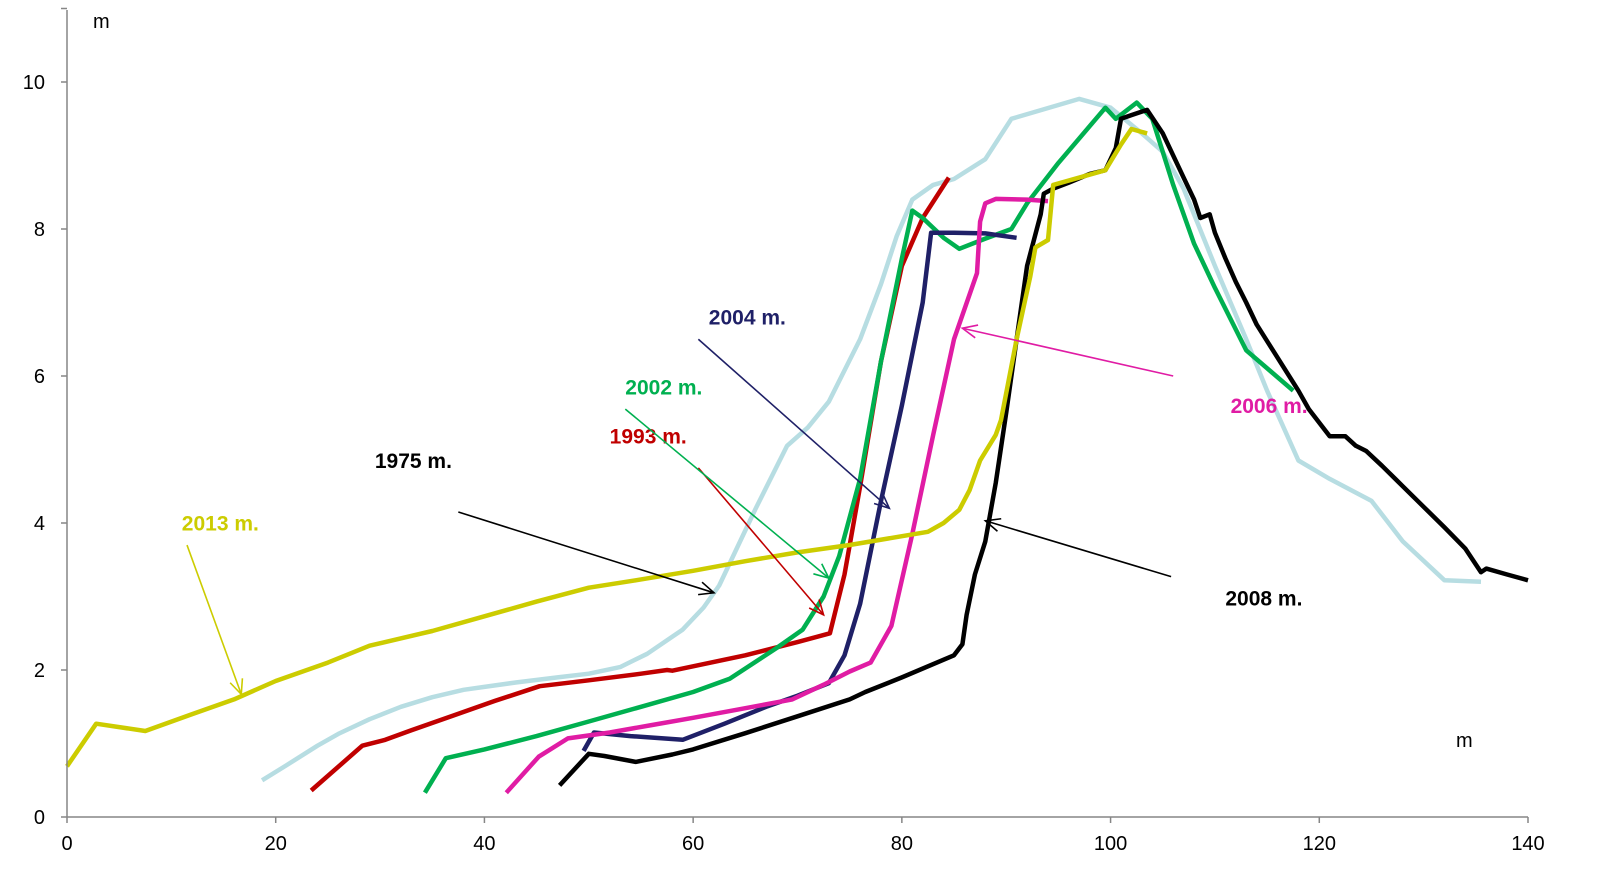  What do you see at coordinates (1110, 844) in the screenshot?
I see `x-tick-label: 100` at bounding box center [1110, 844].